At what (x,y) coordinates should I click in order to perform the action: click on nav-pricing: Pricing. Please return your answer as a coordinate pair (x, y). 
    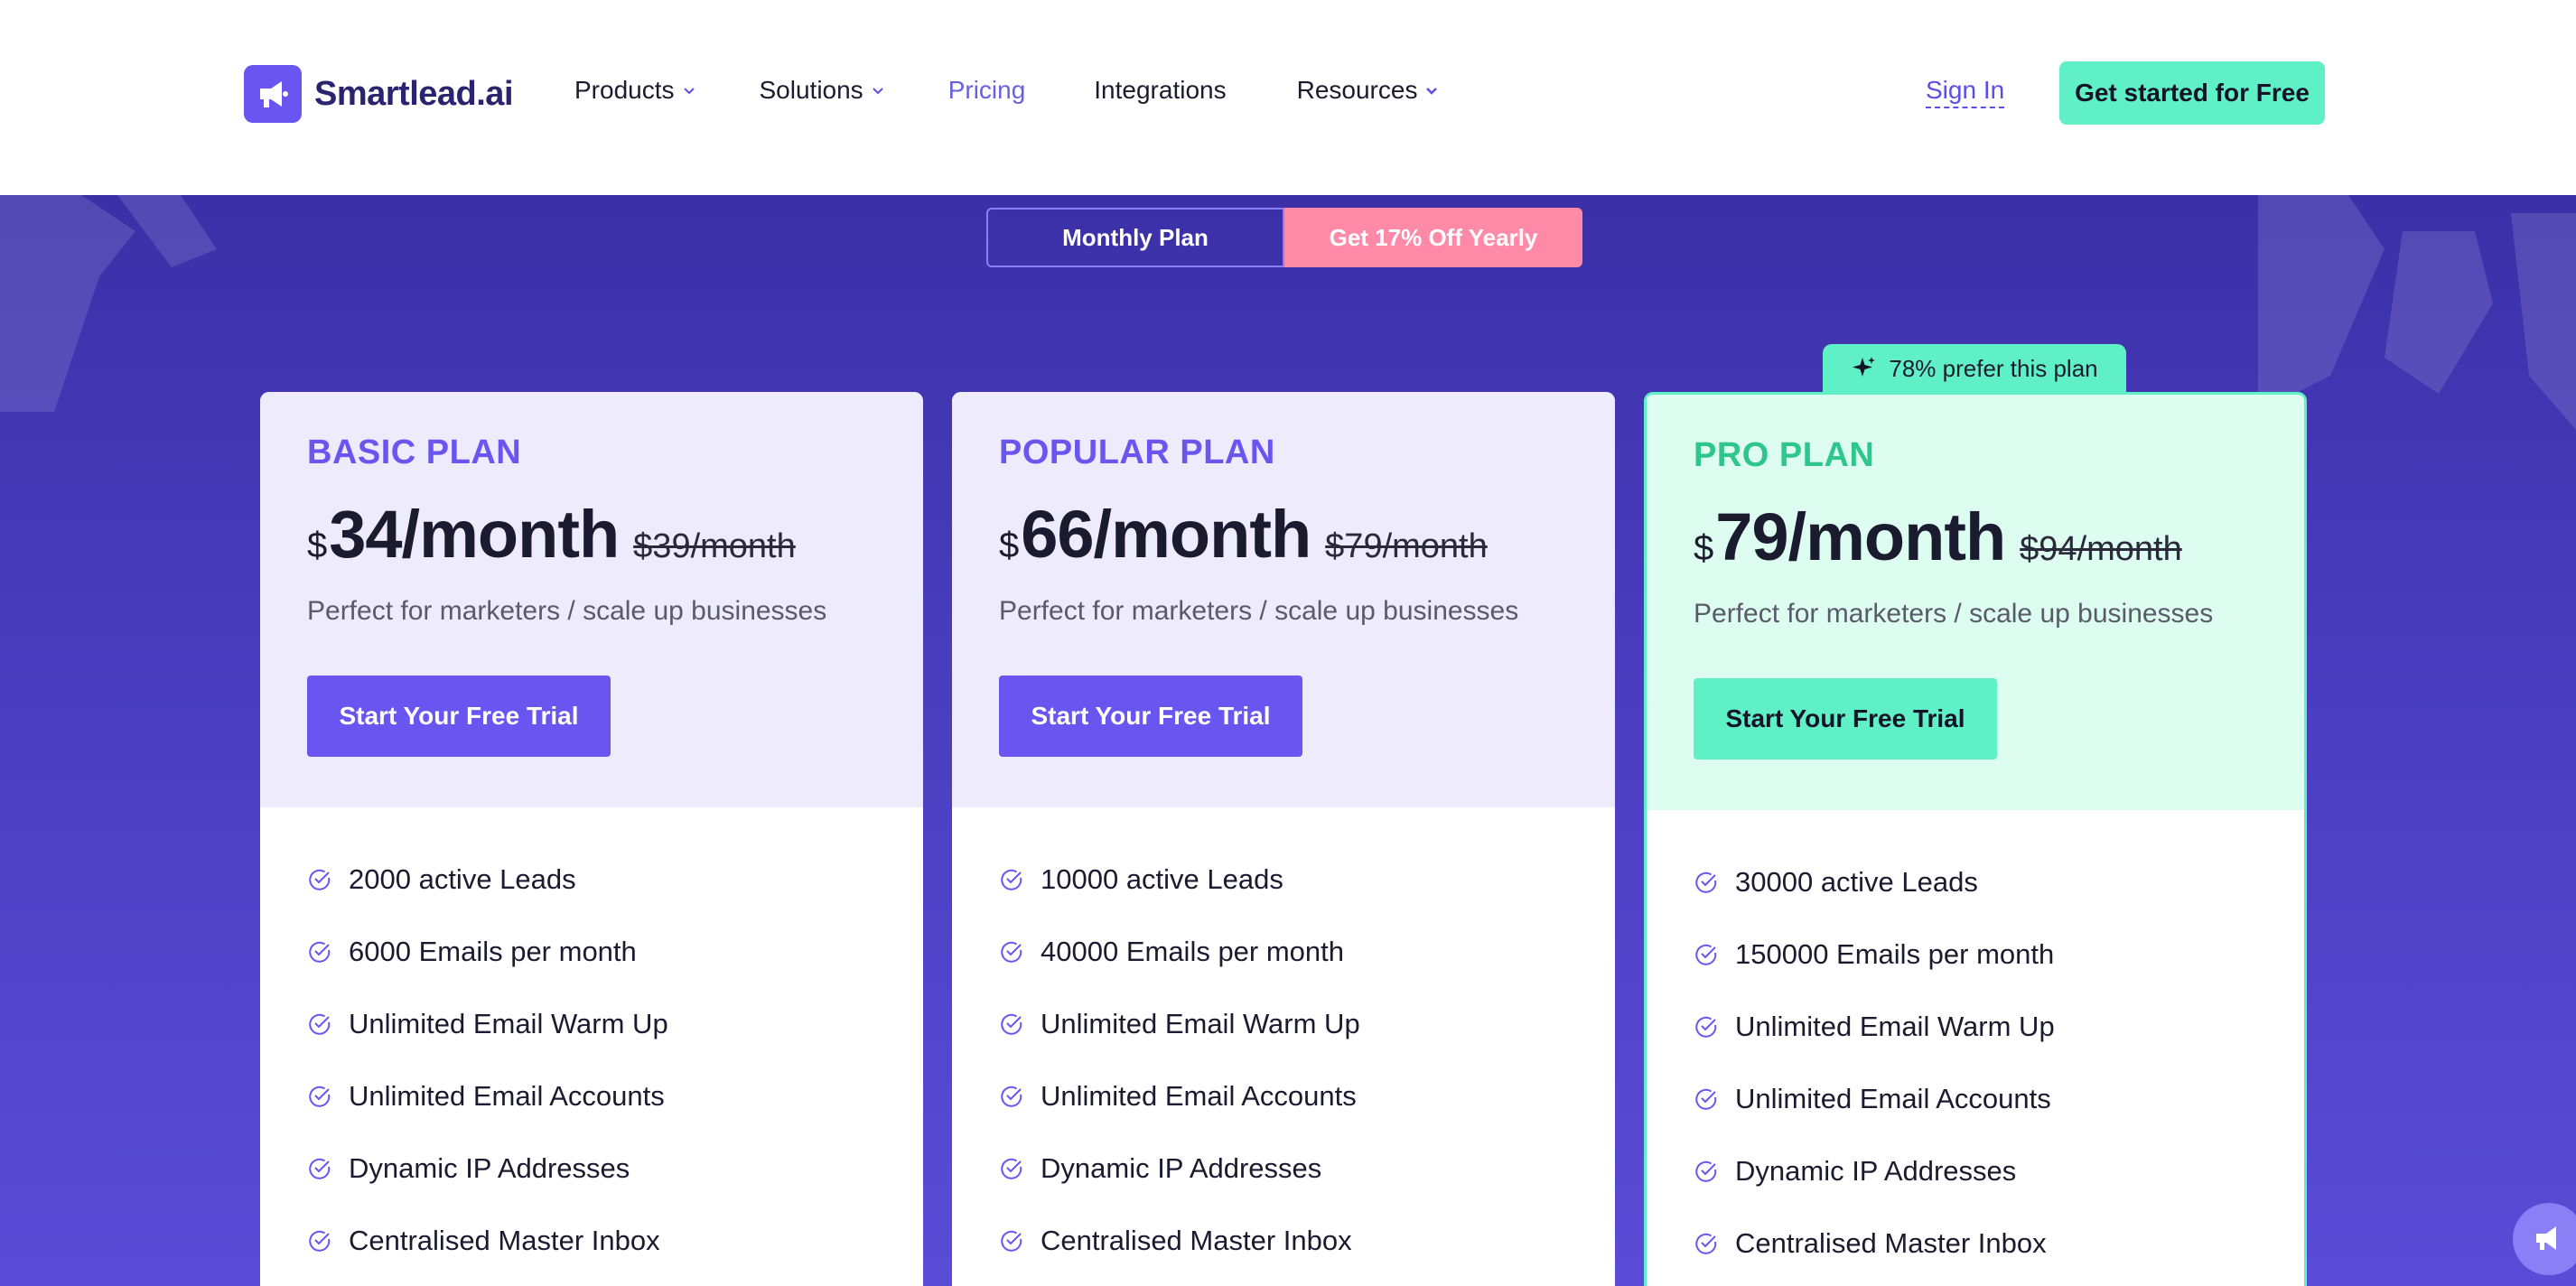
    Looking at the image, I should click on (987, 90).